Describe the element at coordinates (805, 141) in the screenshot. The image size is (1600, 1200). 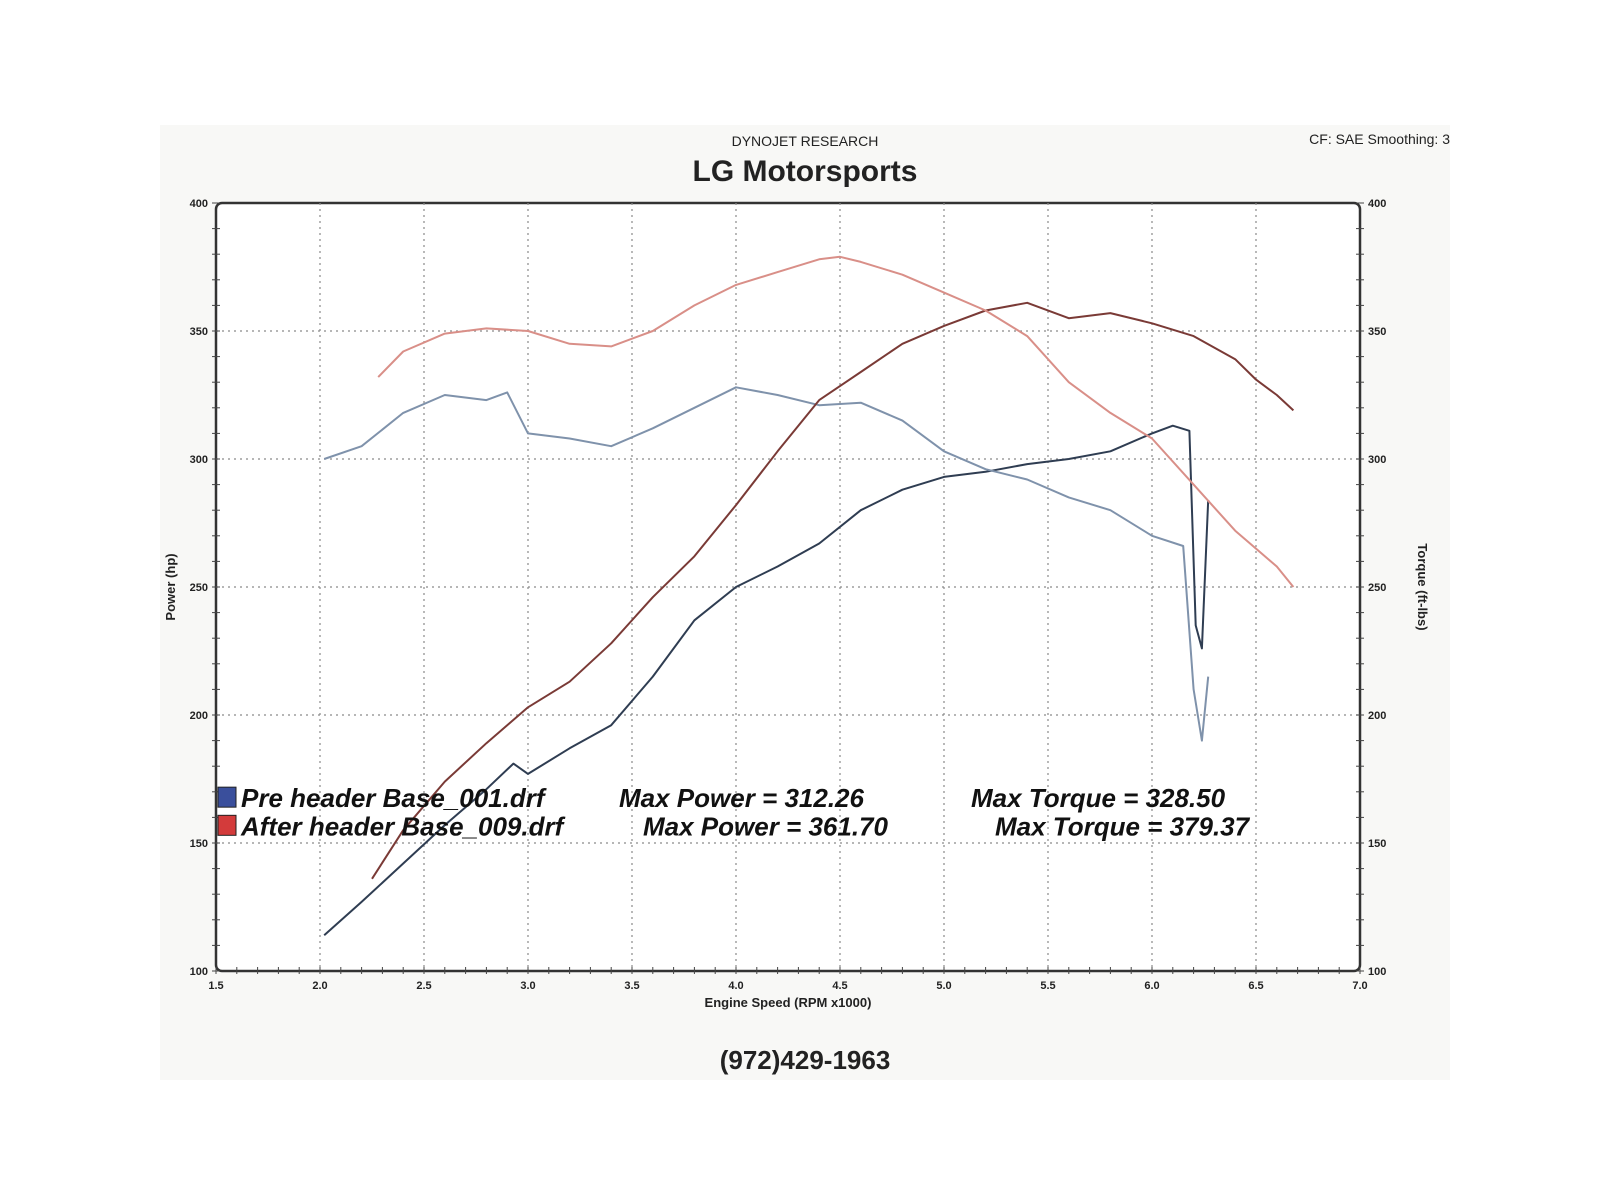
I see `source-label: DYNOJET RESEARCH` at that location.